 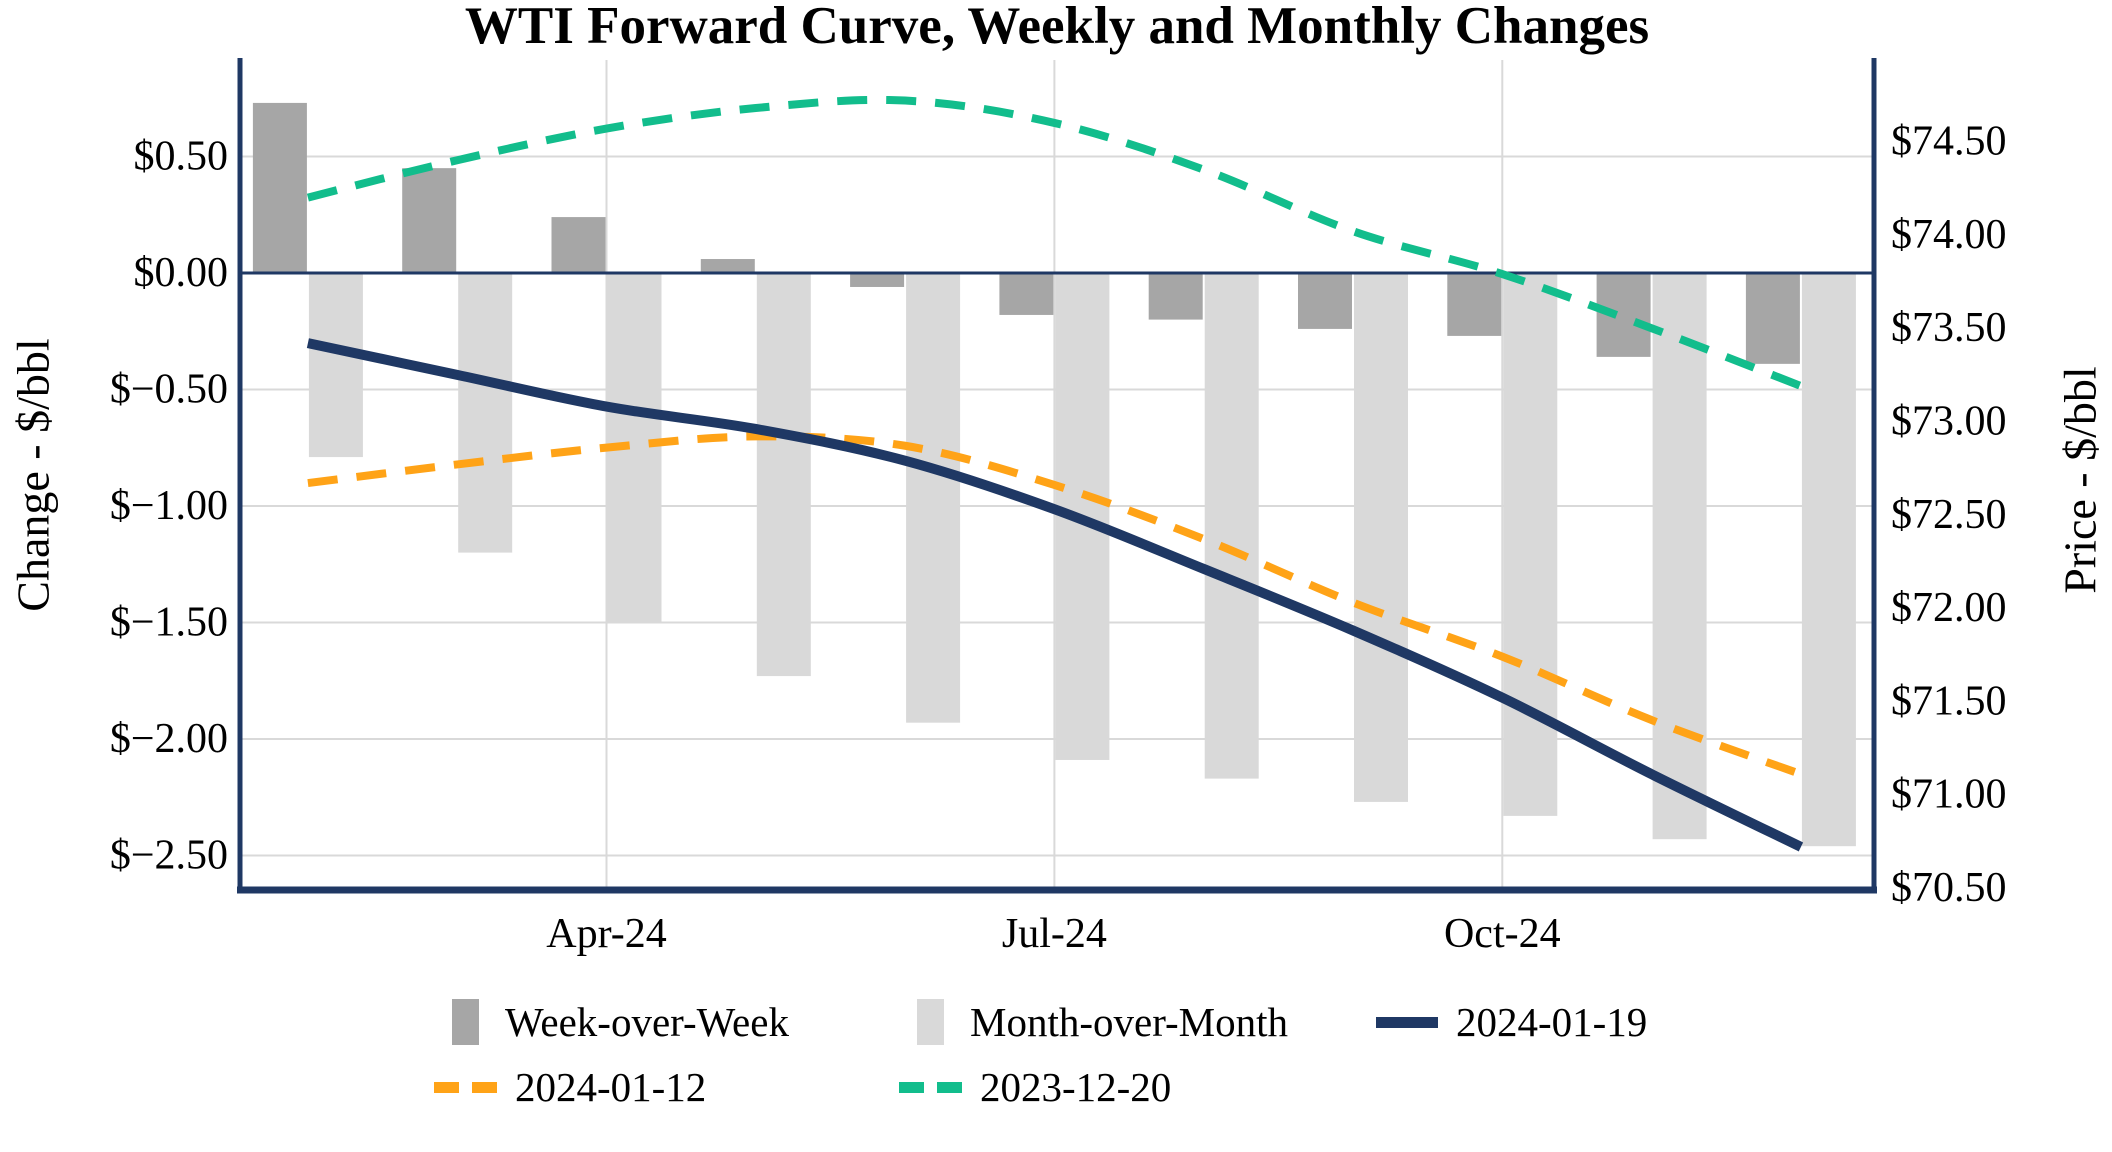 I want to click on legend-label: 2023-12-20, so click(x=1076, y=1086).